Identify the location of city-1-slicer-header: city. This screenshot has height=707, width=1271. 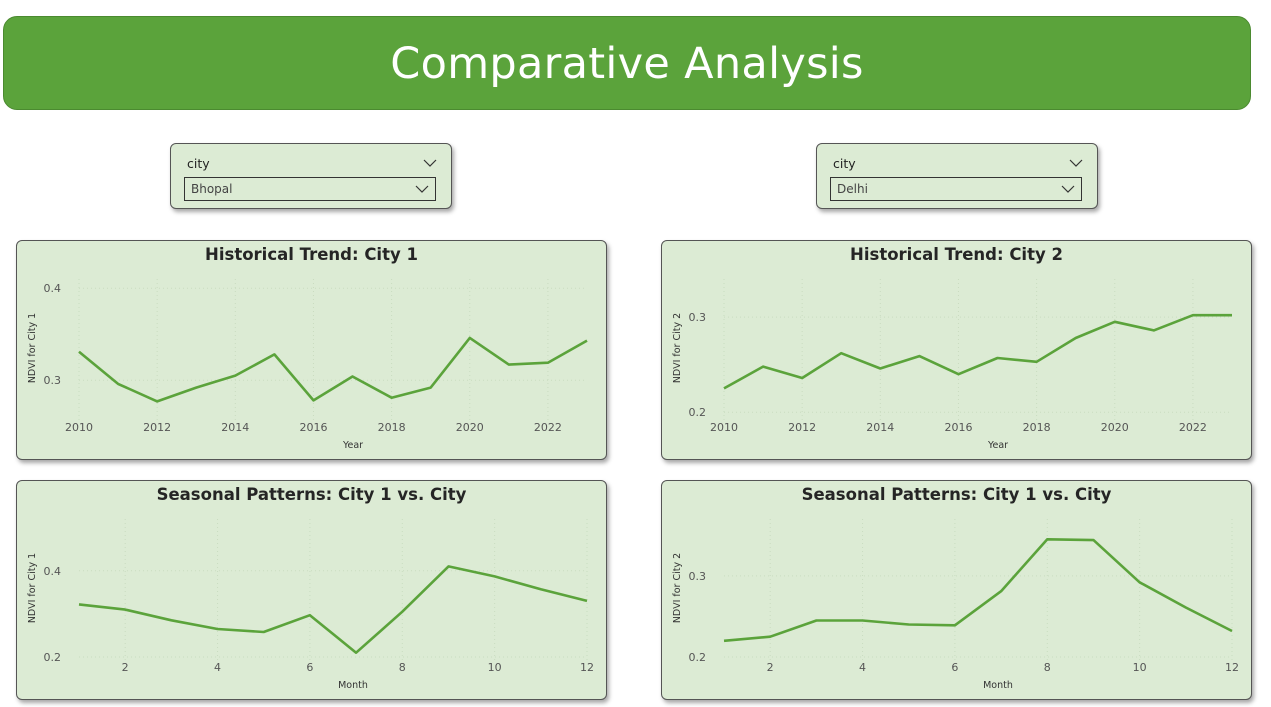
(312, 163).